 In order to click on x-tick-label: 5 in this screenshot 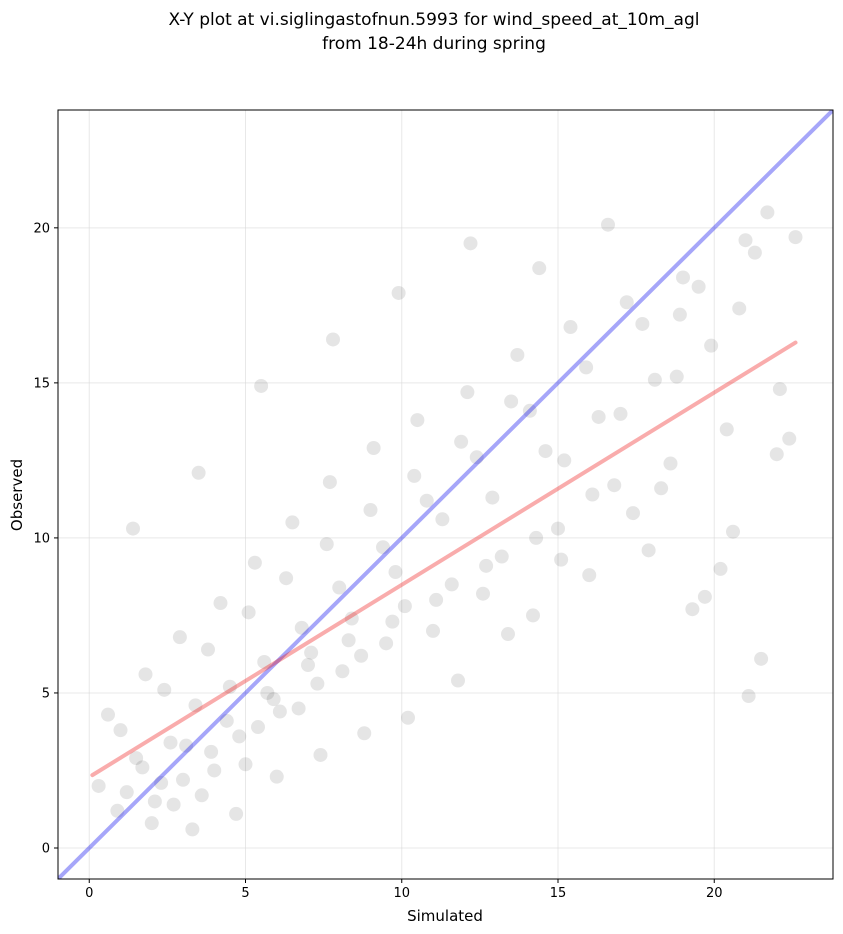, I will do `click(245, 893)`.